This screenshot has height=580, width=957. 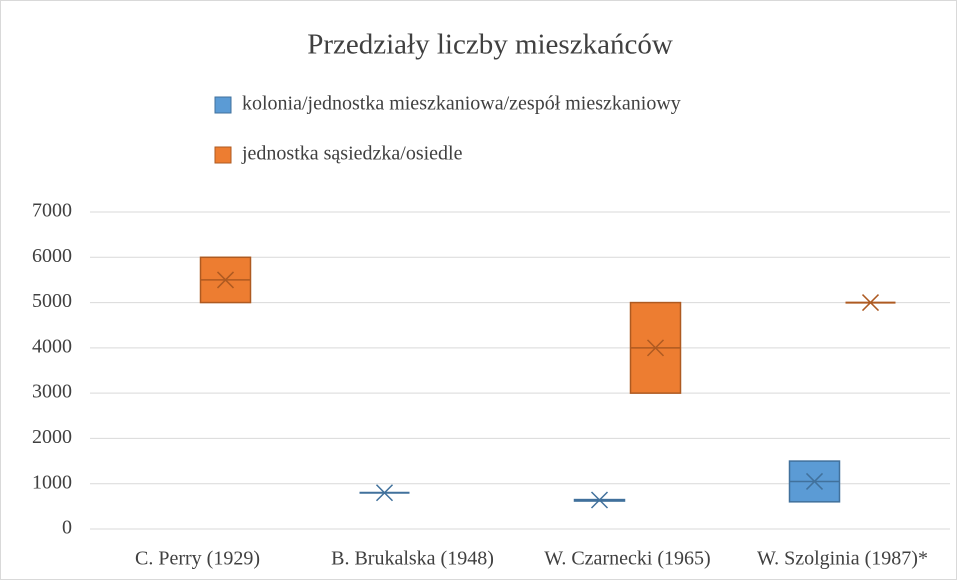 What do you see at coordinates (52, 437) in the screenshot?
I see `y-tick-label: 2000` at bounding box center [52, 437].